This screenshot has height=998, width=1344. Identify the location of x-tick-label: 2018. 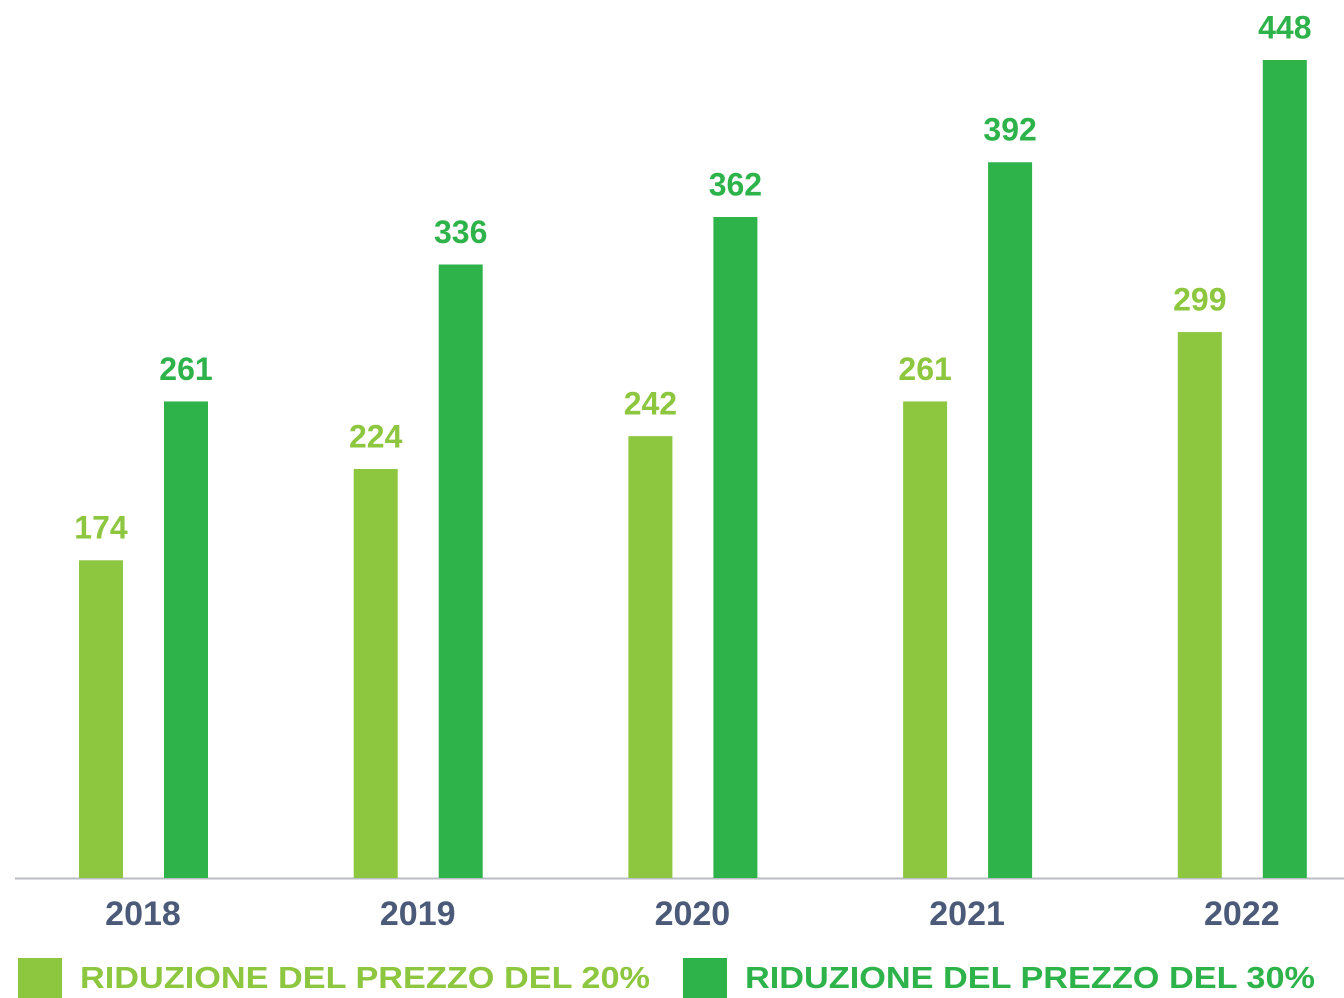
(143, 914).